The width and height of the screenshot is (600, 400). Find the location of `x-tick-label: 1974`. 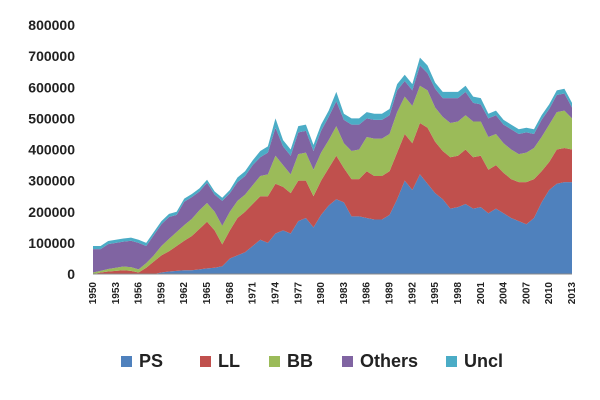

x-tick-label: 1974 is located at coordinates (275, 293).